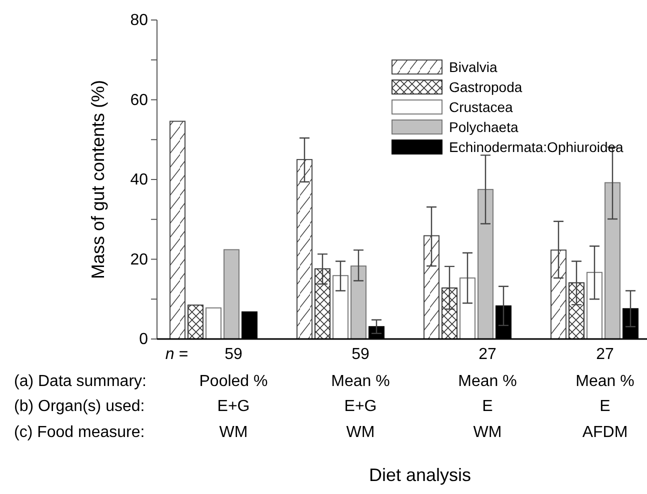 This screenshot has height=494, width=647. Describe the element at coordinates (473, 67) in the screenshot. I see `legend-label: Bivalvia` at that location.